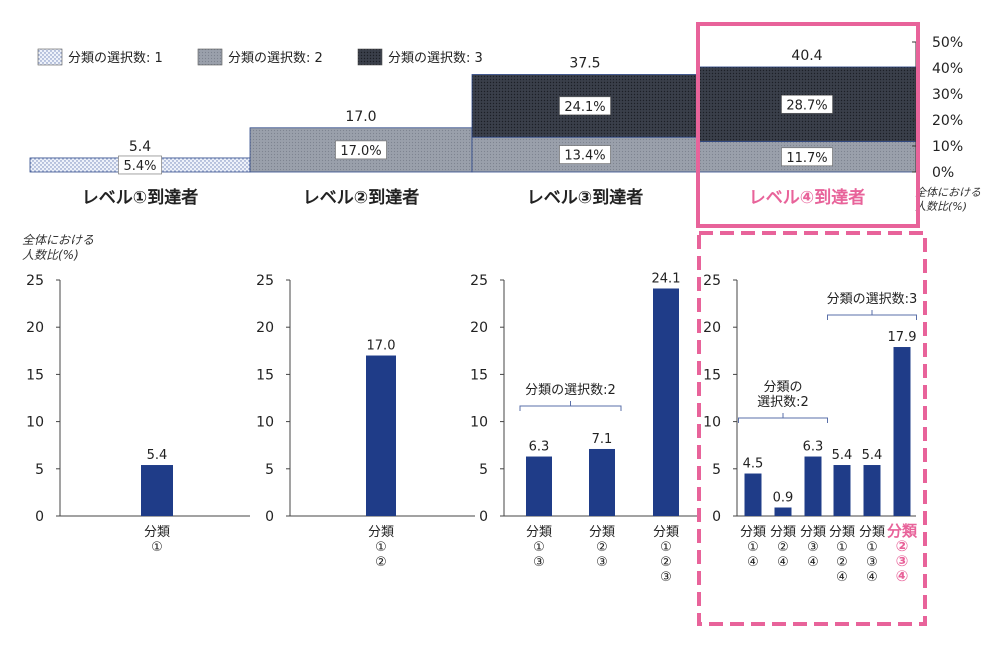  Describe the element at coordinates (360, 117) in the screenshot. I see `stack-total: 17.0` at that location.